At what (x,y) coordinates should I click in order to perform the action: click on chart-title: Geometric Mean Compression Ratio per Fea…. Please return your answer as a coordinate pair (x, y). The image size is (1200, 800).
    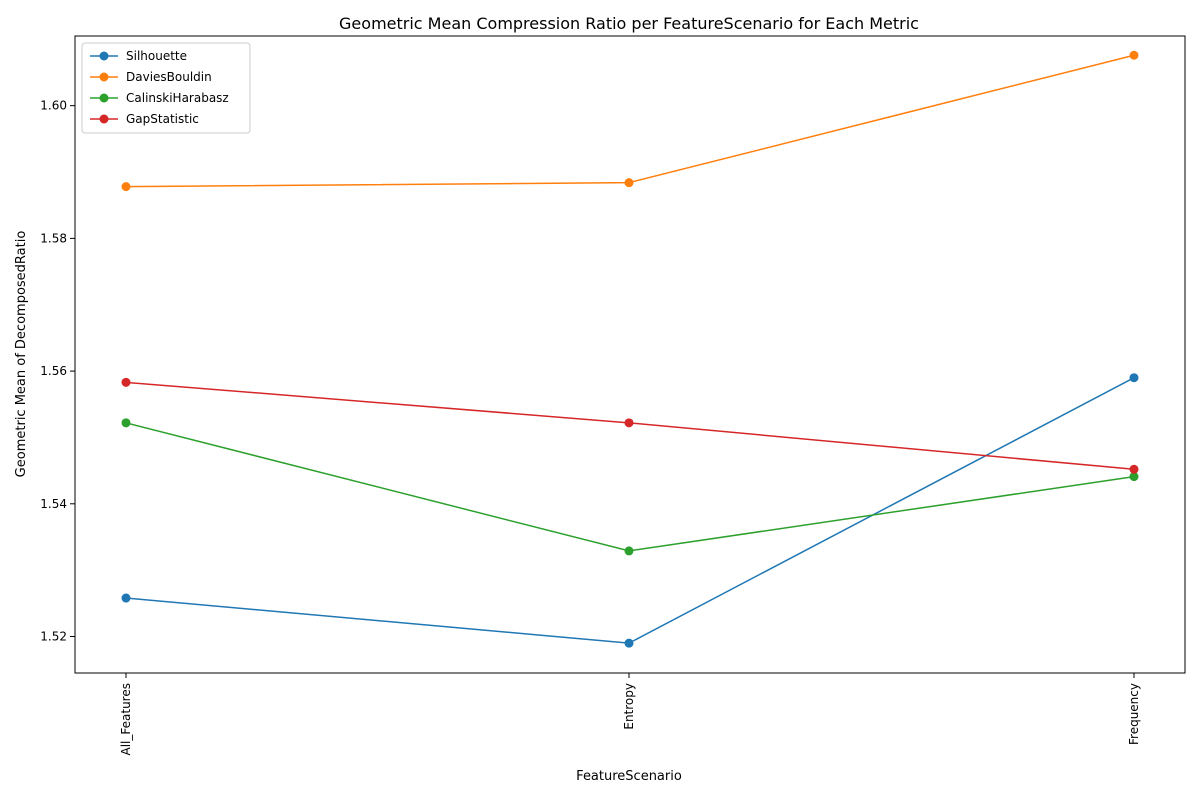
    Looking at the image, I should click on (629, 23).